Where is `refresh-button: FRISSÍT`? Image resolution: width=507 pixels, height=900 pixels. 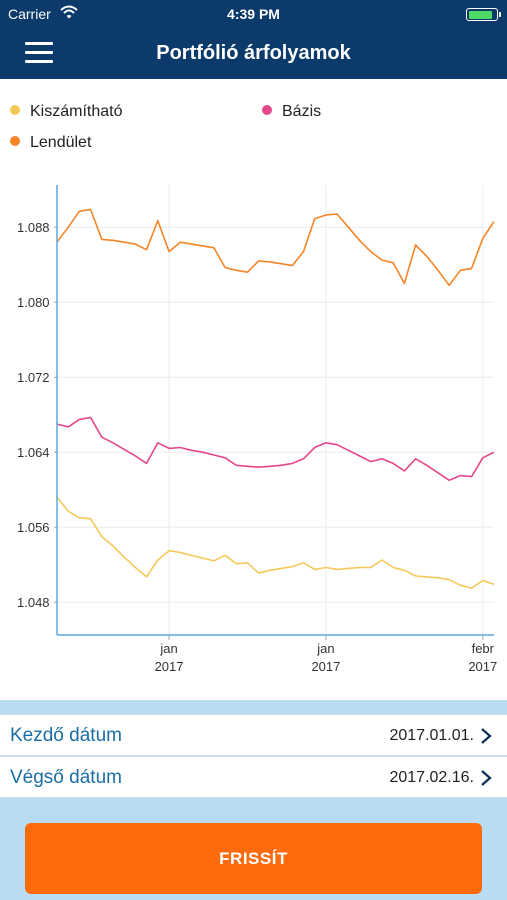 refresh-button: FRISSÍT is located at coordinates (253, 858).